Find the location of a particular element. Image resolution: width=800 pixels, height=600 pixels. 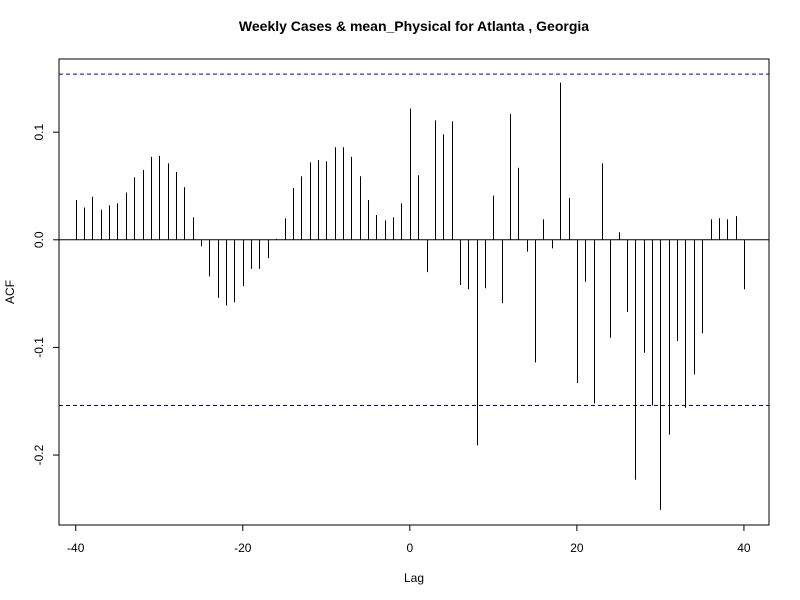

x-tick-label: 20 is located at coordinates (577, 548).